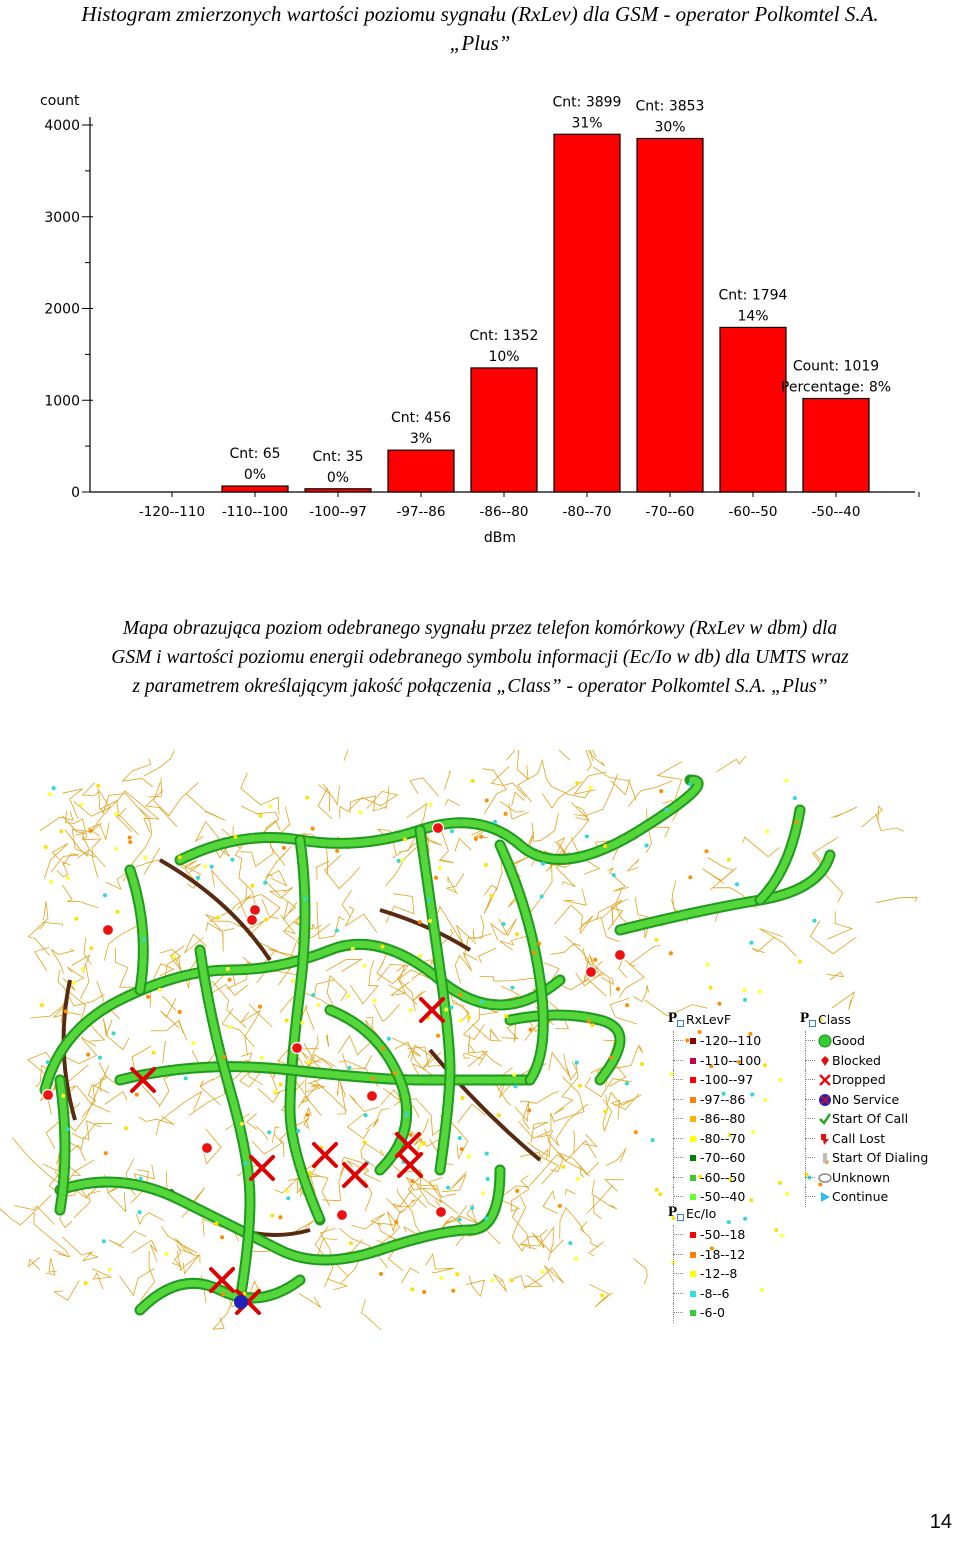  What do you see at coordinates (504, 336) in the screenshot?
I see `bar-count-label: Cnt: 1352` at bounding box center [504, 336].